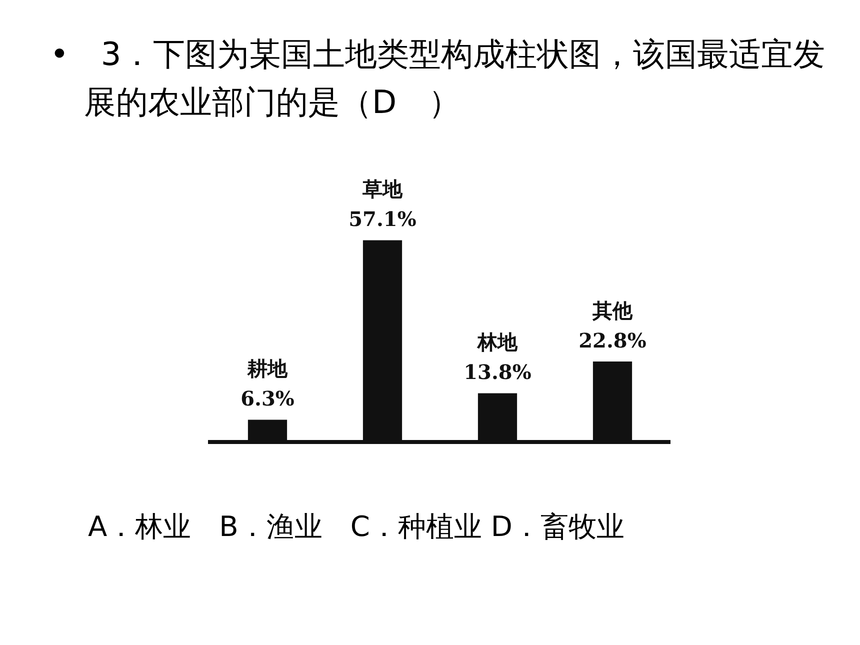 The image size is (860, 645). Describe the element at coordinates (497, 342) in the screenshot. I see `x-tick-label: 林地` at that location.